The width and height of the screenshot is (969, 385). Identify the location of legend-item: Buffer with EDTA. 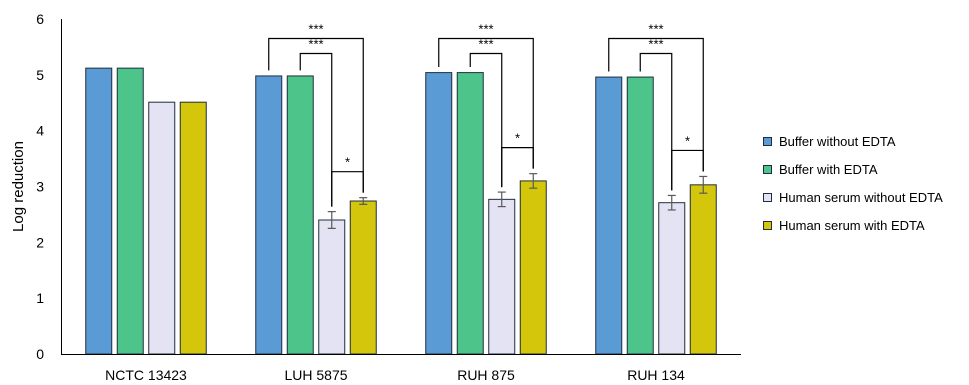
(853, 169).